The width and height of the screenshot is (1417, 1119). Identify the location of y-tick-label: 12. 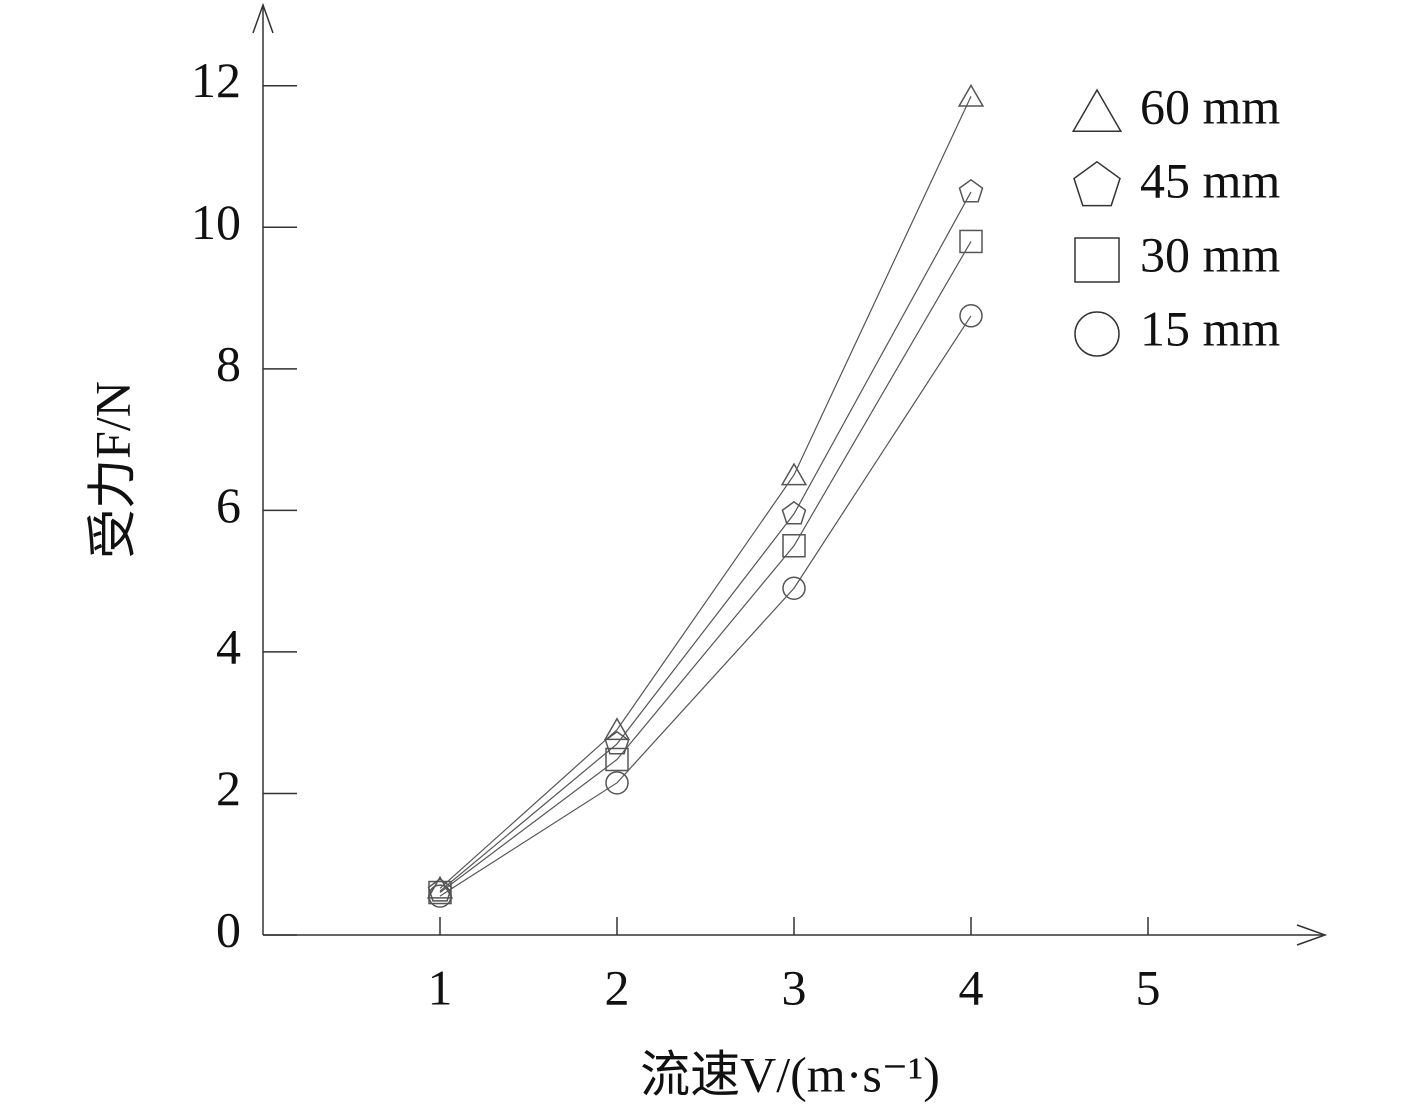
(216, 80).